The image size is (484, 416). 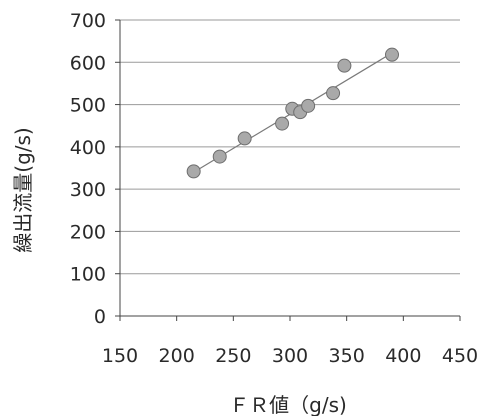 What do you see at coordinates (347, 356) in the screenshot?
I see `x-tick-label: 350` at bounding box center [347, 356].